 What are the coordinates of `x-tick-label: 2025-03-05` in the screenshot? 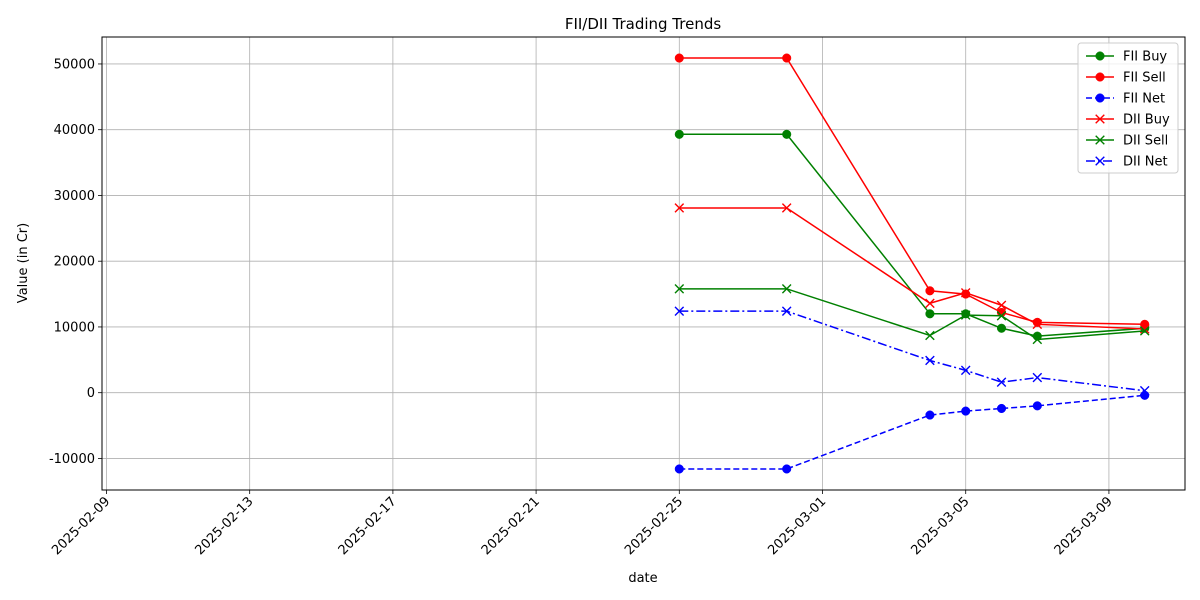 It's located at (941, 526).